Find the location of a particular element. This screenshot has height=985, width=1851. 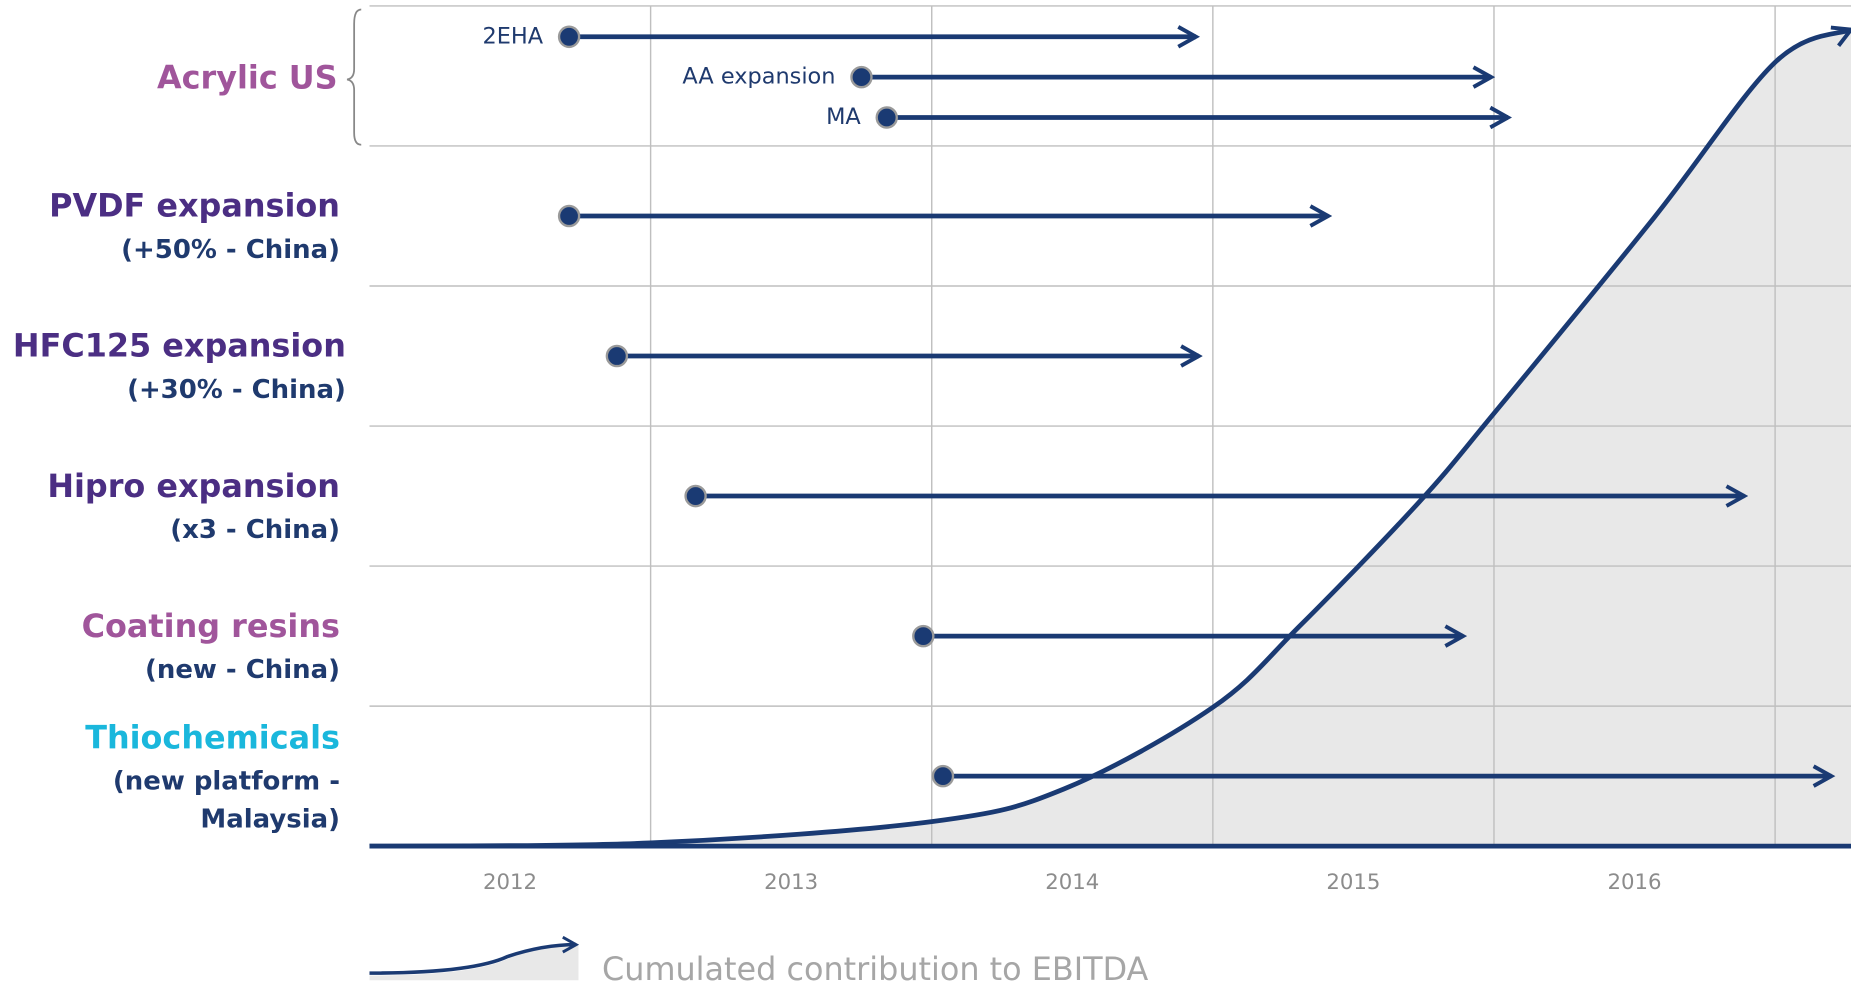

task-label: 2EHA is located at coordinates (513, 36).